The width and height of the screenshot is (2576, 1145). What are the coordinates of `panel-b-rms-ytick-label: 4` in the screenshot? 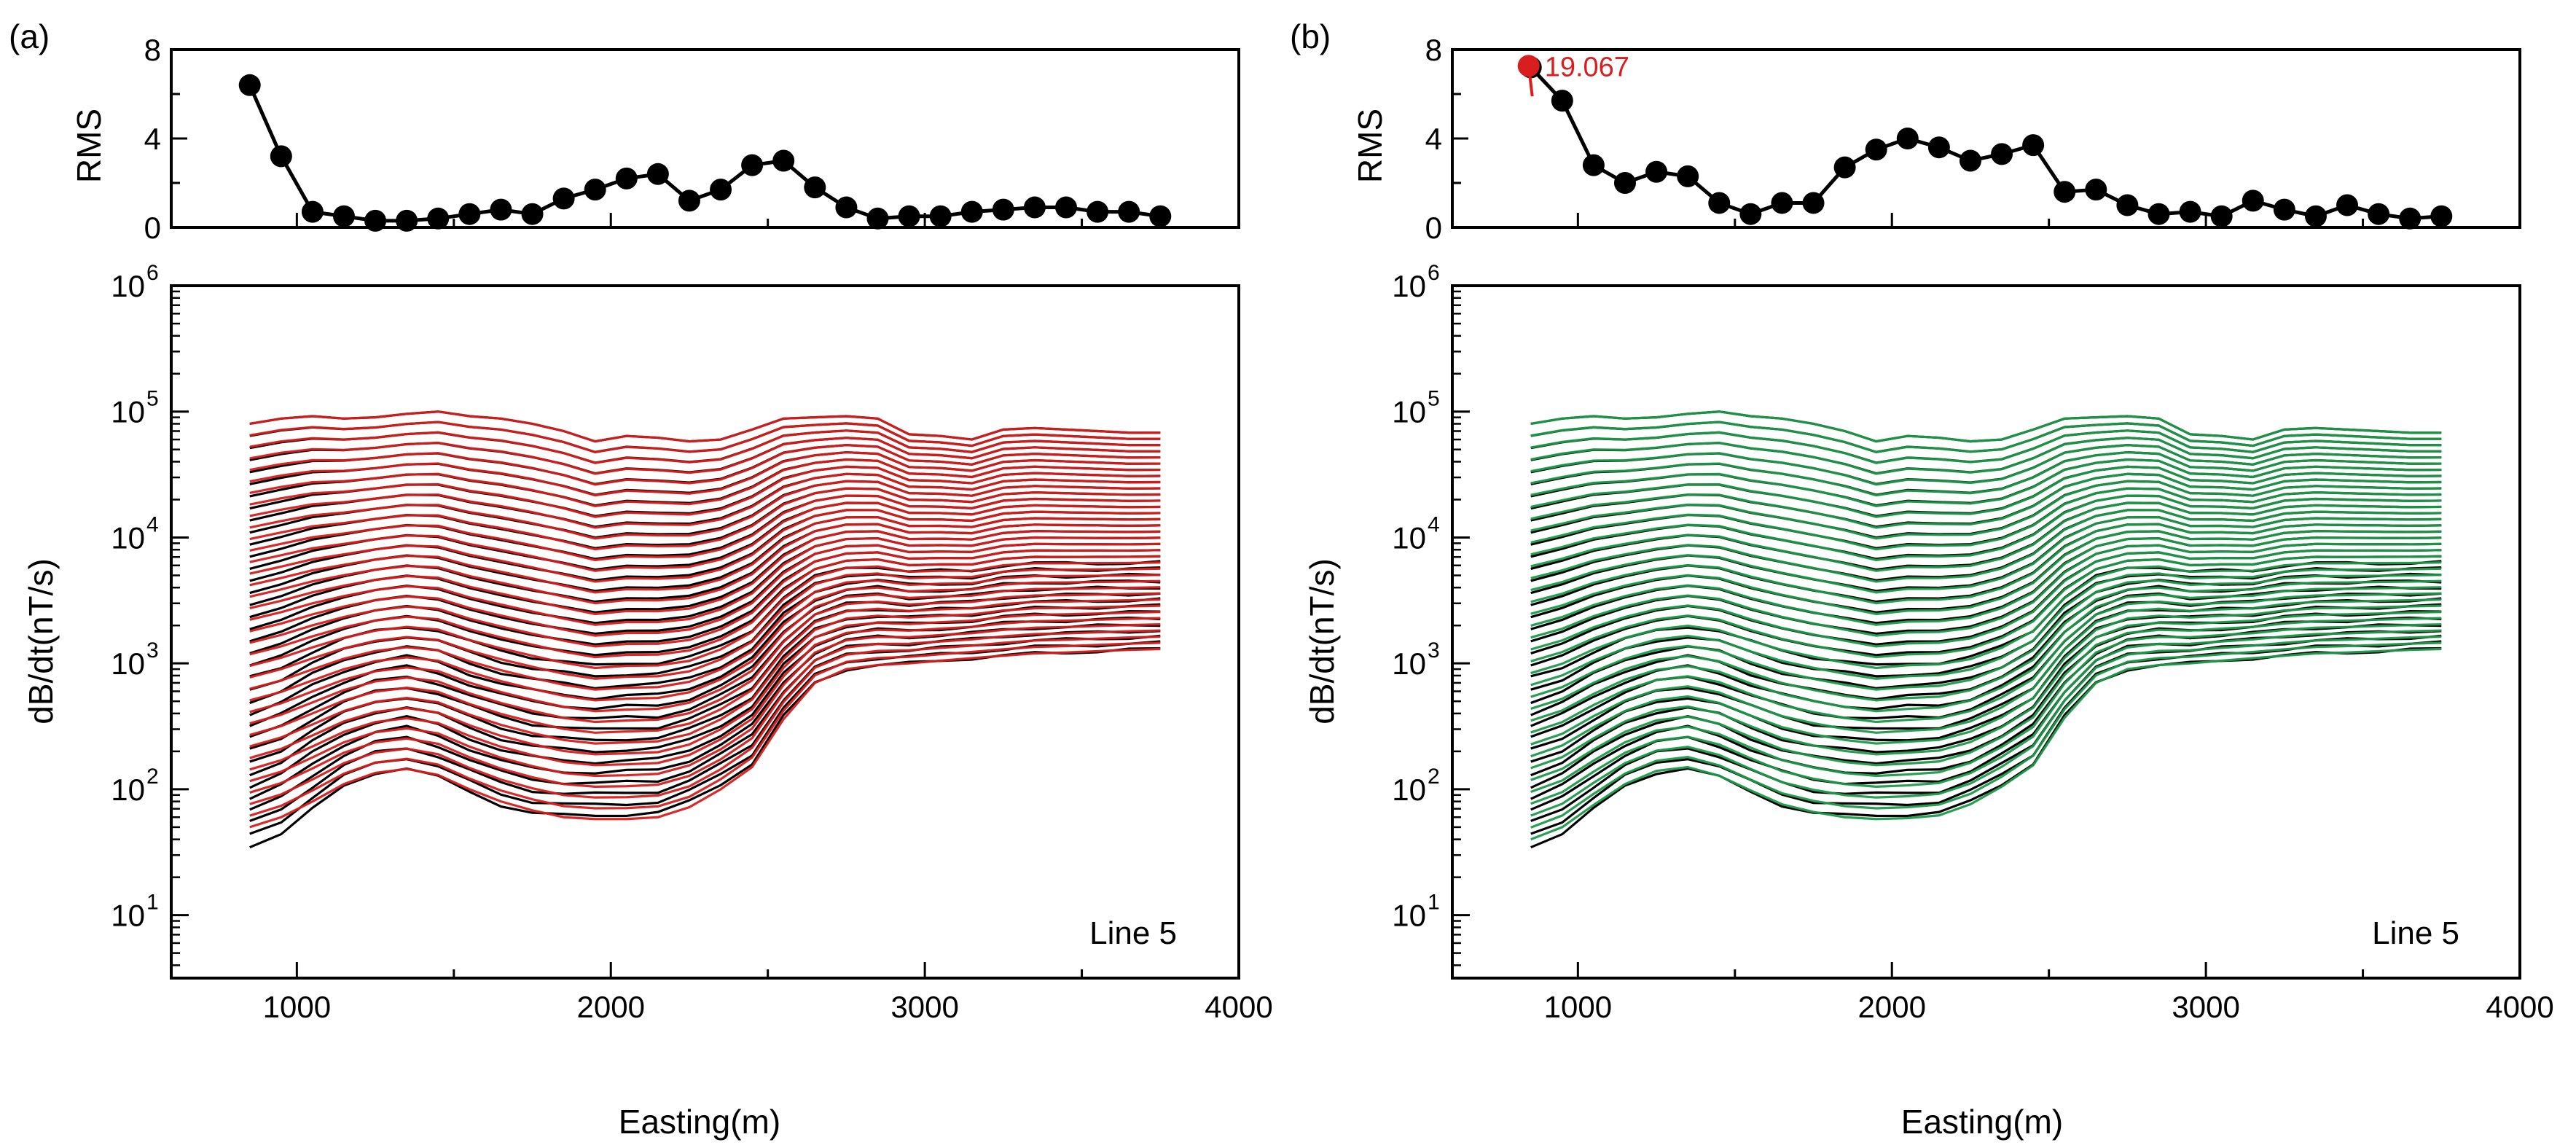 It's located at (1433, 139).